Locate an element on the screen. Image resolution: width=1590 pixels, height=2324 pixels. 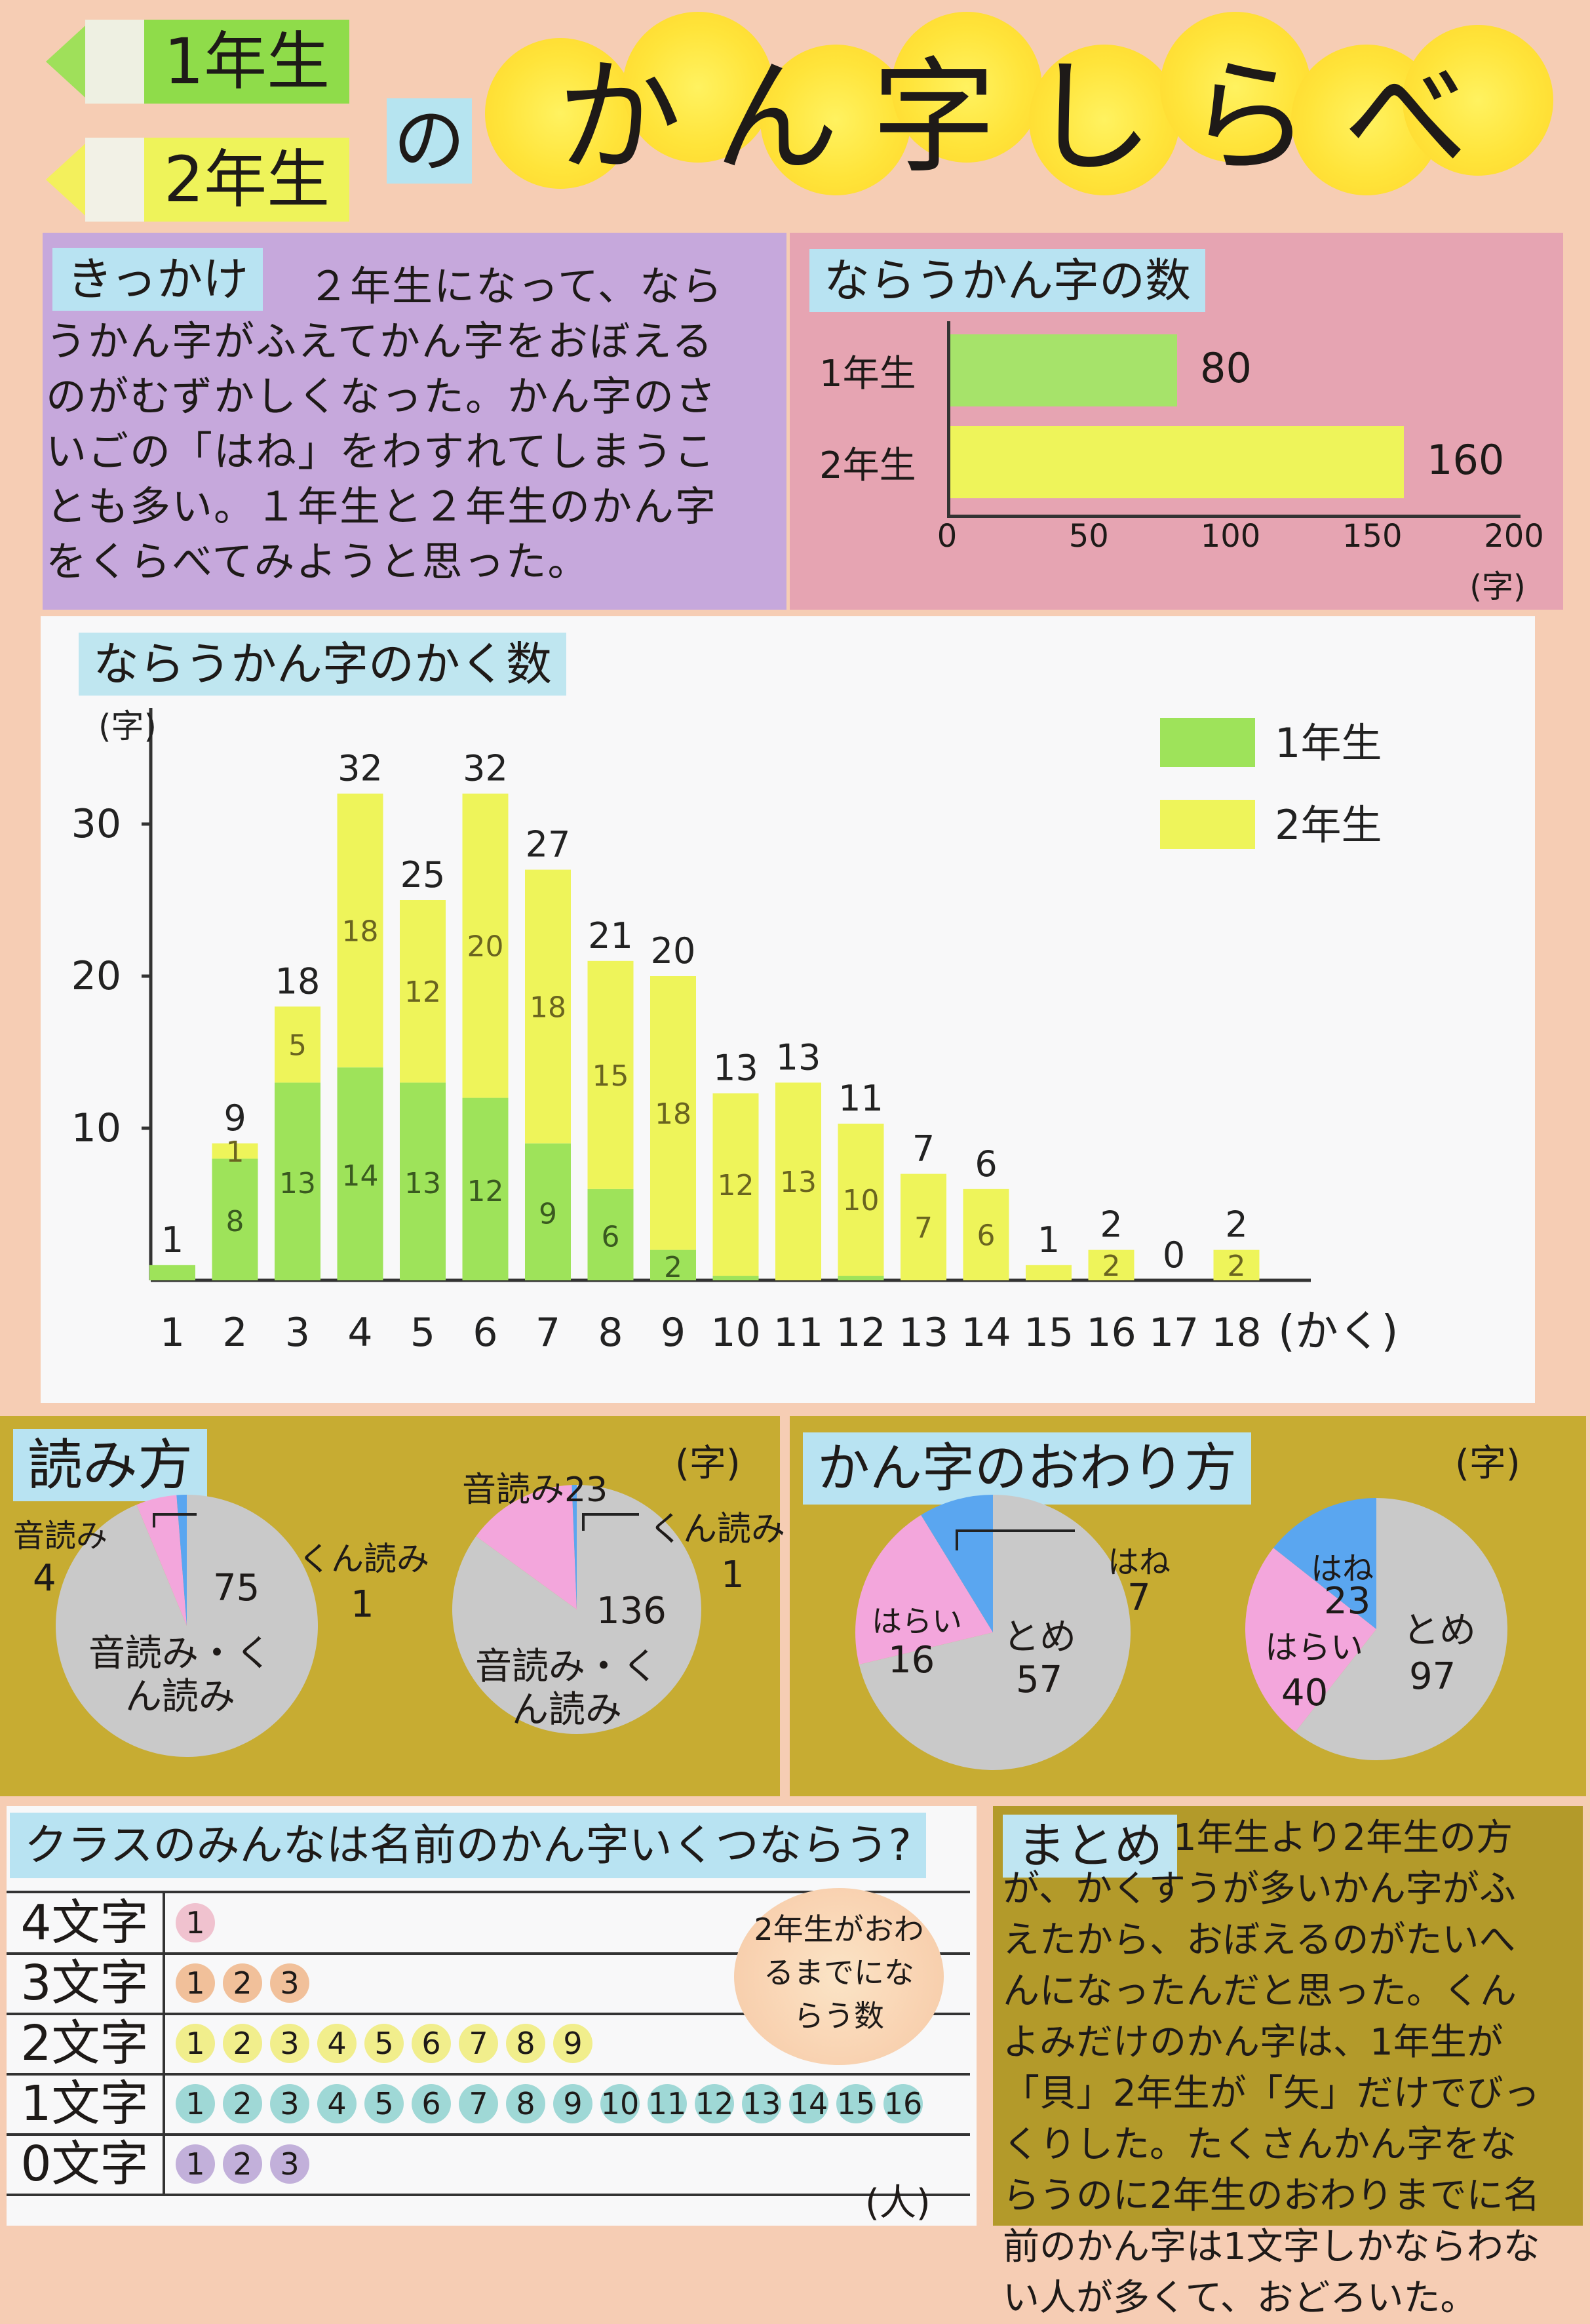
x-tick-label: 18 is located at coordinates (1236, 1333).